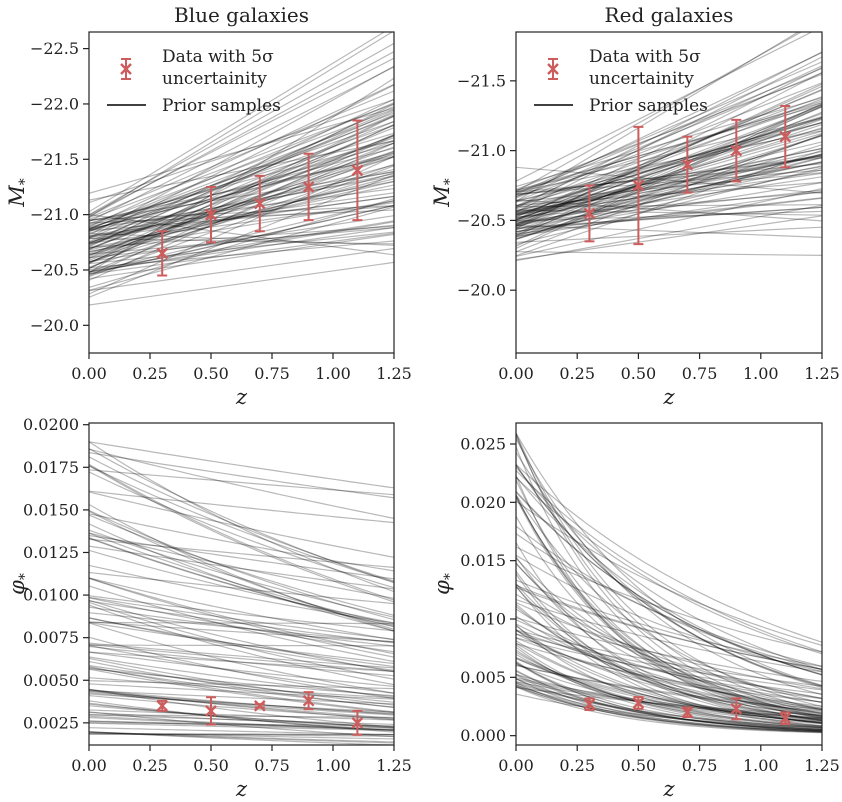 The width and height of the screenshot is (842, 802). What do you see at coordinates (577, 765) in the screenshot?
I see `x-tick-label: 0.25` at bounding box center [577, 765].